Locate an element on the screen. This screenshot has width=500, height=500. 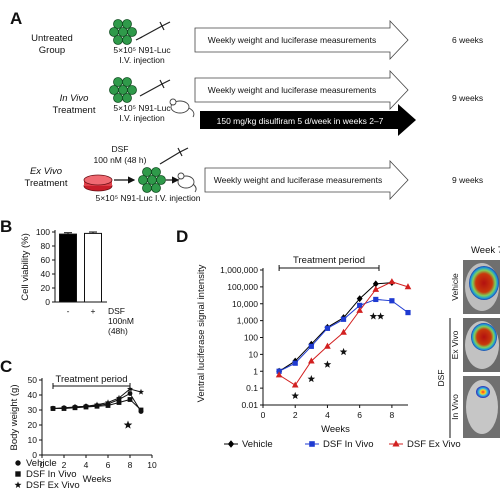
panel-a-row-ex-vivo: Ex Vivo Treatment DSF 100 nM (48 h) is located at coordinates (254, 173).